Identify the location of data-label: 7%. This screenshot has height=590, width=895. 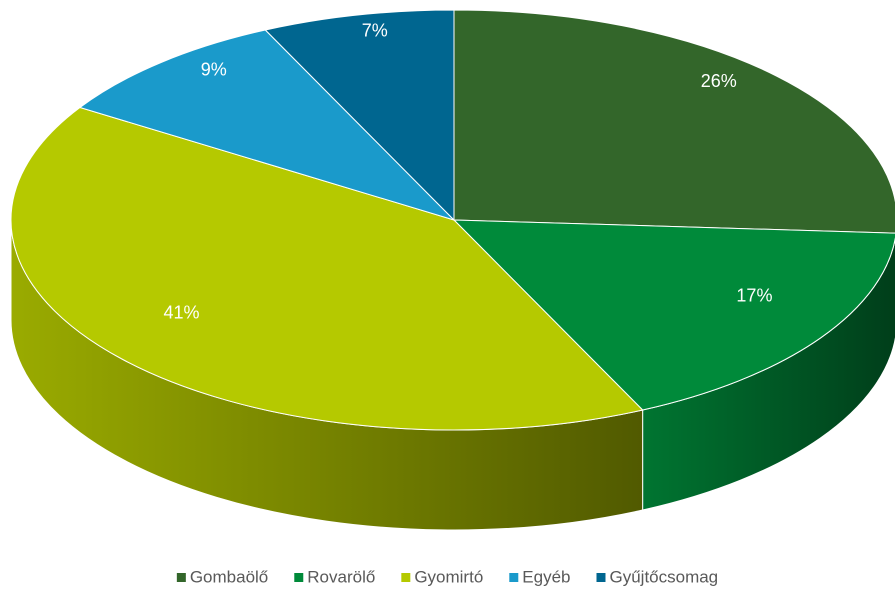
(375, 31).